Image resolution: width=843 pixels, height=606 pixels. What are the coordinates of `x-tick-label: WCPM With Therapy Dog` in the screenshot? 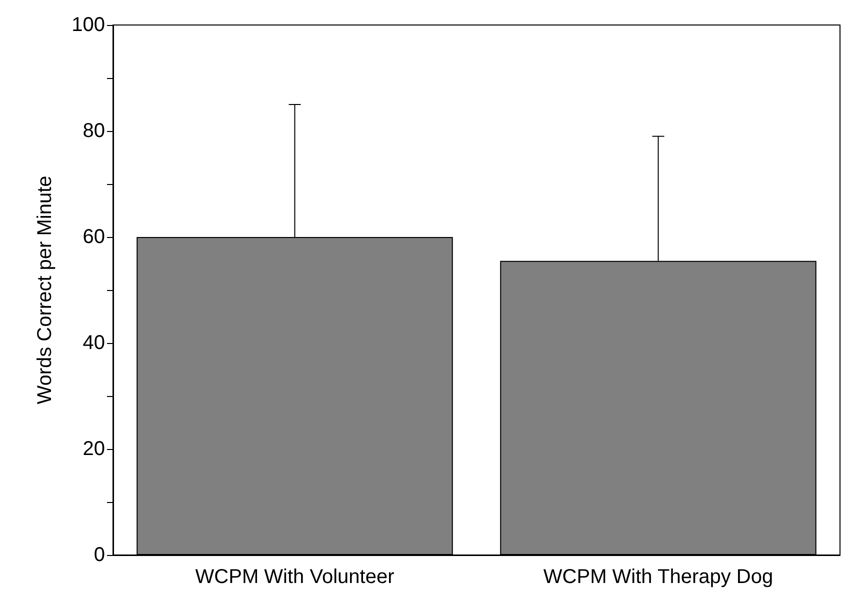 It's located at (658, 577).